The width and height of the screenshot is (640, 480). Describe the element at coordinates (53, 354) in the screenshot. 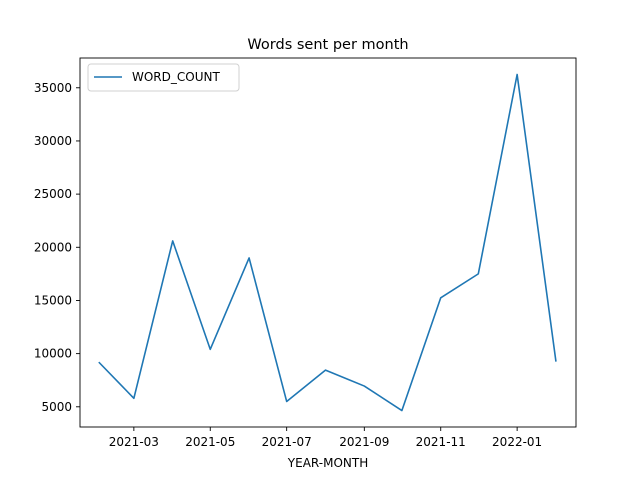

I see `y-tick-label: 10000` at that location.